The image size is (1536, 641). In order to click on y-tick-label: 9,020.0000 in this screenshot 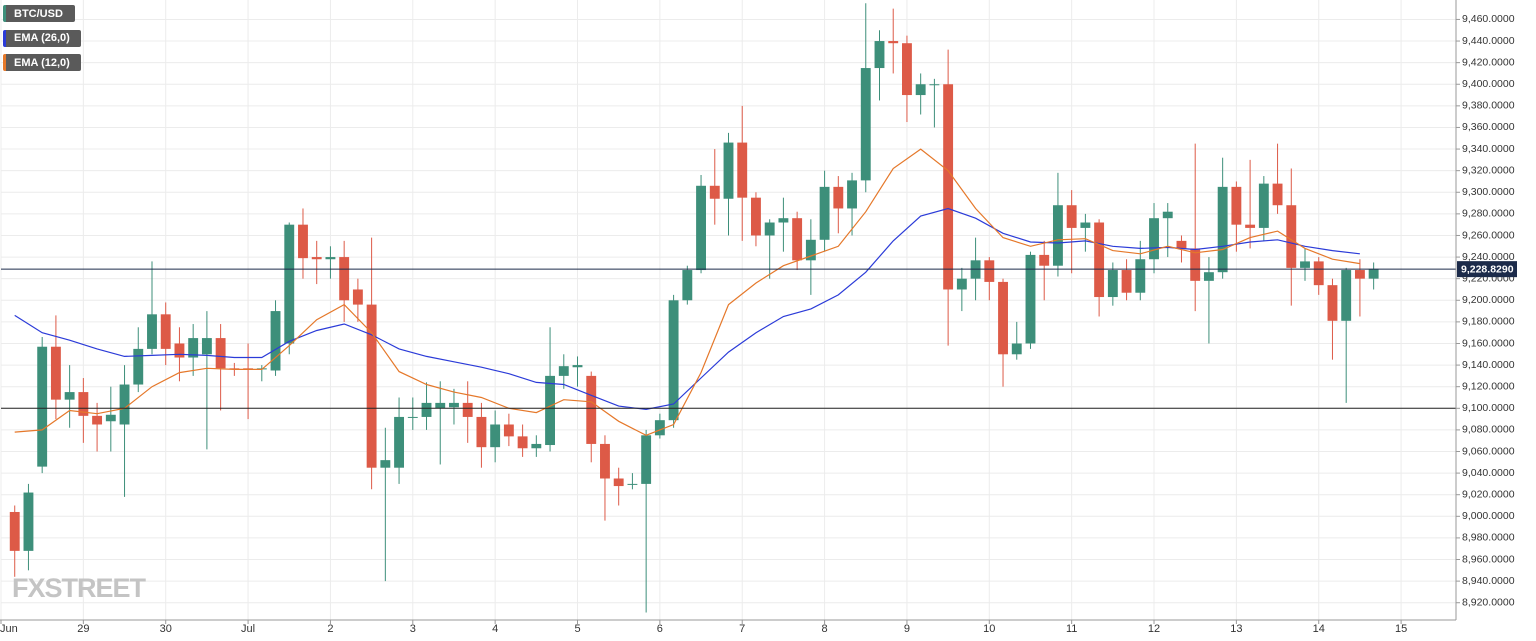, I will do `click(1488, 494)`.